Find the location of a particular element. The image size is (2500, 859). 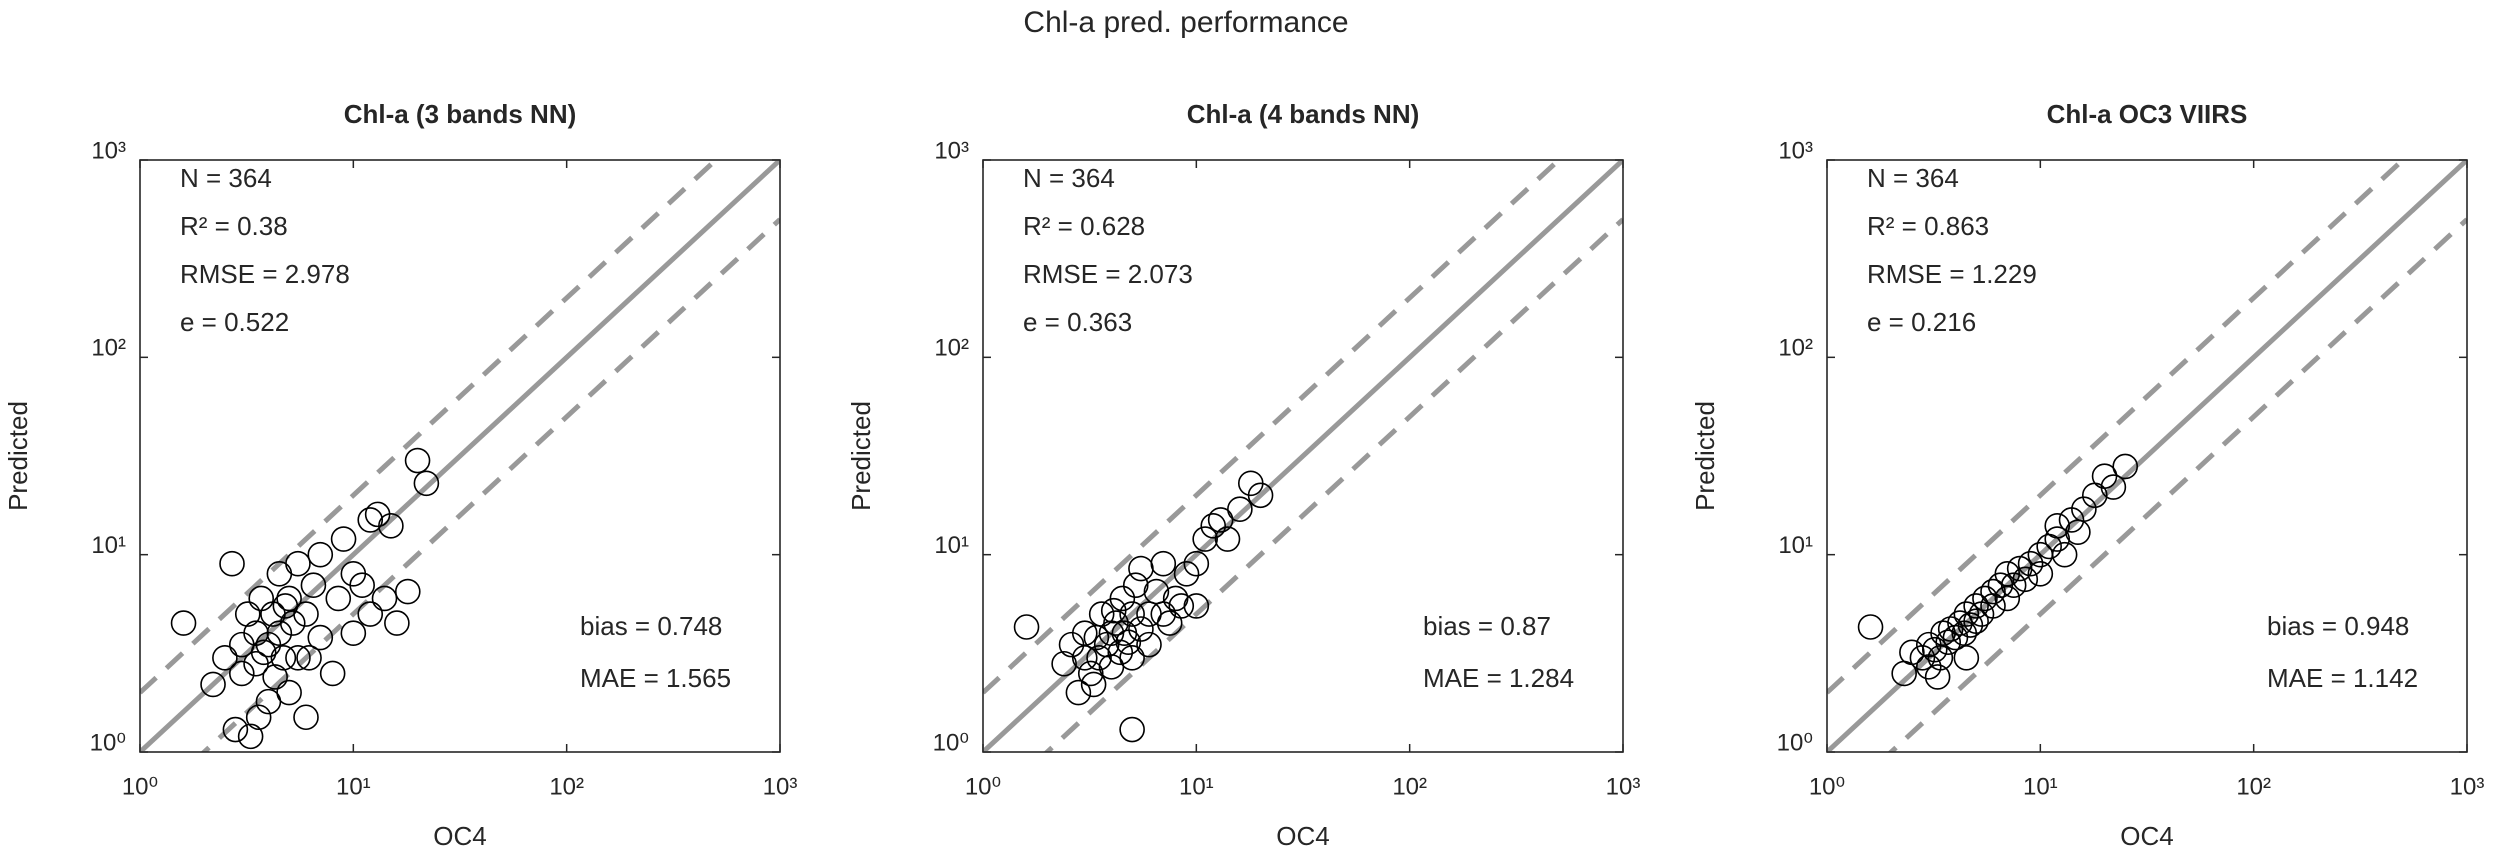

annotation: MAE = 1.565 is located at coordinates (655, 678).